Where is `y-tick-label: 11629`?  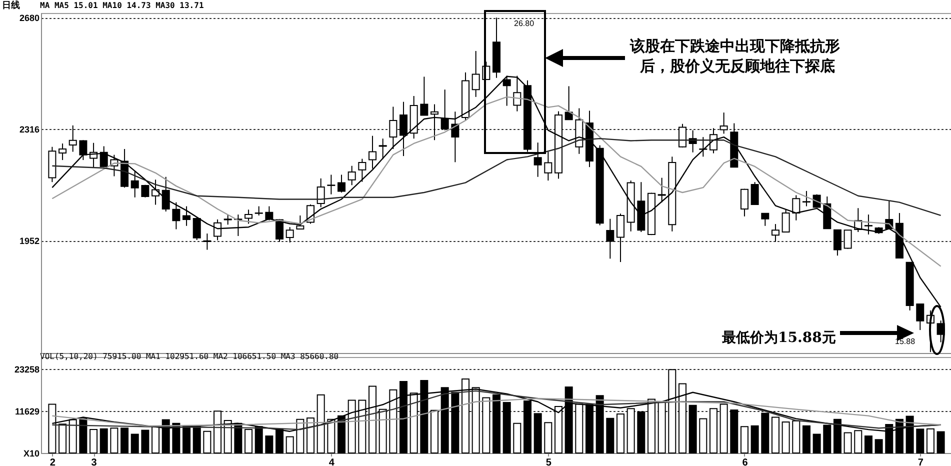
y-tick-label: 11629 is located at coordinates (27, 411).